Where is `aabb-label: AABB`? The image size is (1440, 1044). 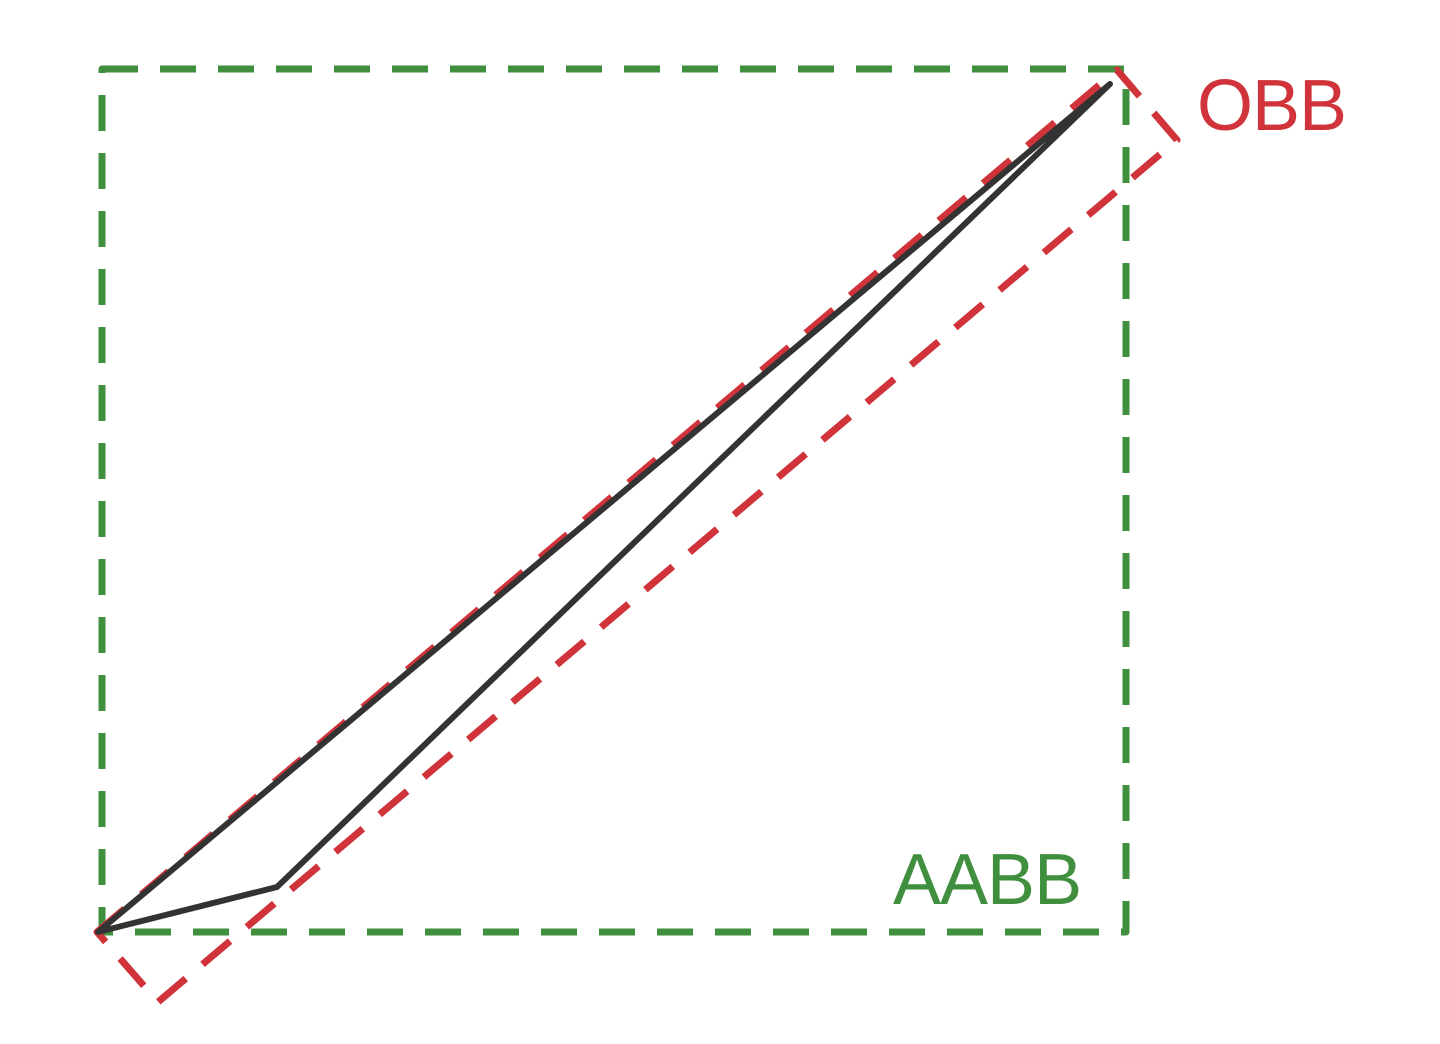 aabb-label: AABB is located at coordinates (987, 880).